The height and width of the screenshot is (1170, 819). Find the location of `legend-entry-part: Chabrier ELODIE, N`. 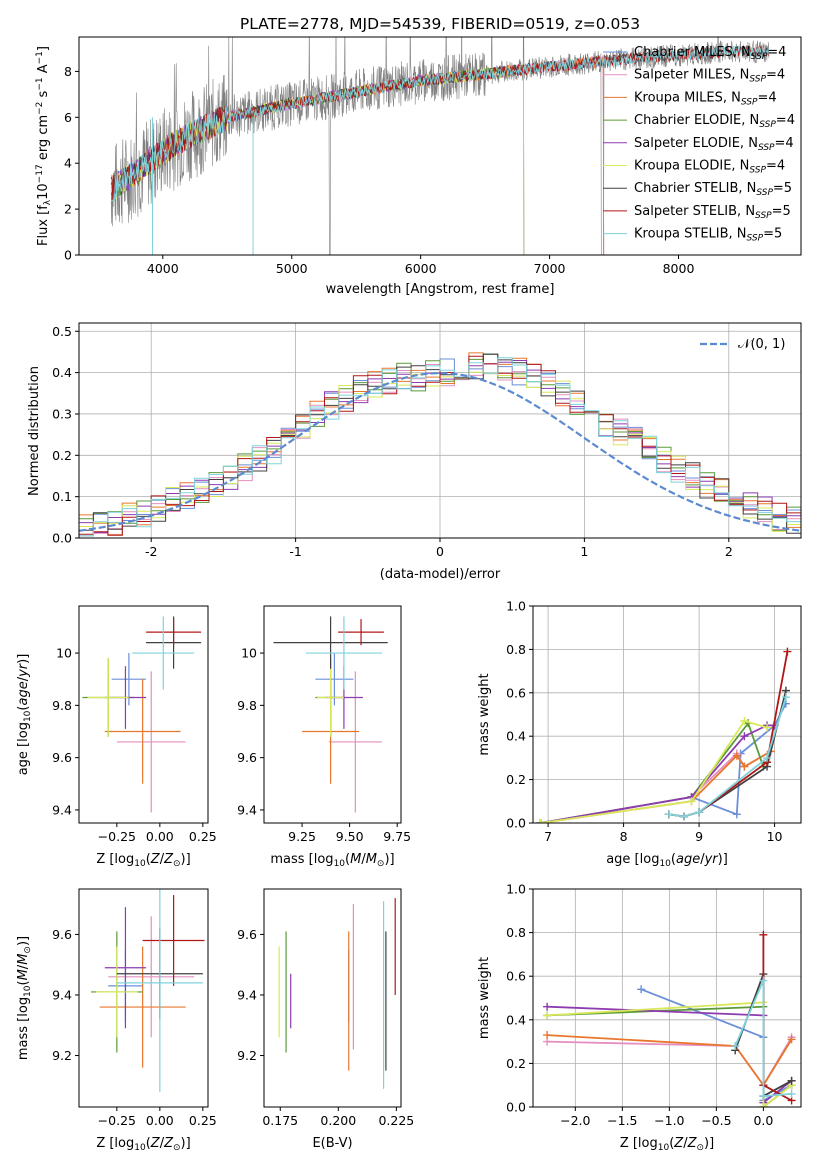

legend-entry-part: Chabrier ELODIE, N is located at coordinates (696, 120).